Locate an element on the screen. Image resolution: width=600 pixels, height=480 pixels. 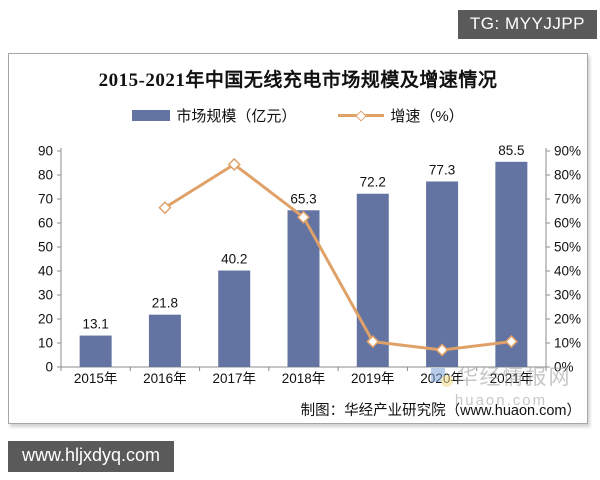
left-tick-label: 80 is located at coordinates (45, 175).